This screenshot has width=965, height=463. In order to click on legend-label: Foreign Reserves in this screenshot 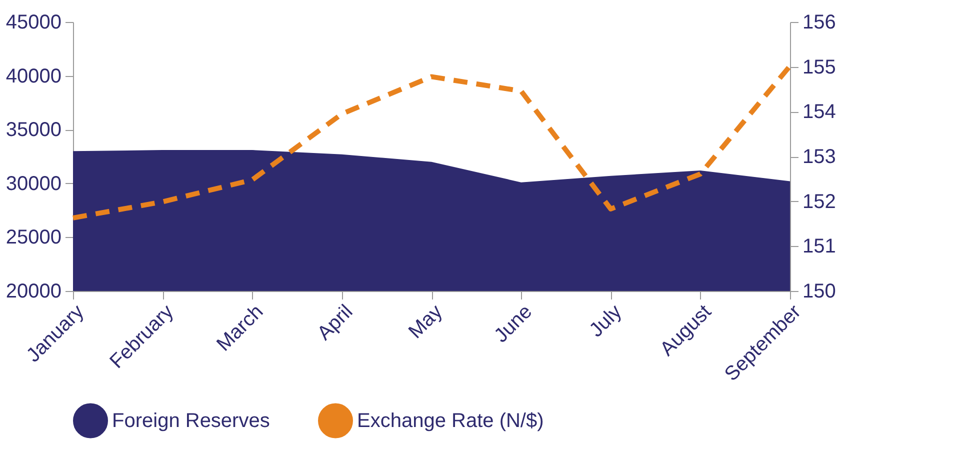, I will do `click(191, 421)`.